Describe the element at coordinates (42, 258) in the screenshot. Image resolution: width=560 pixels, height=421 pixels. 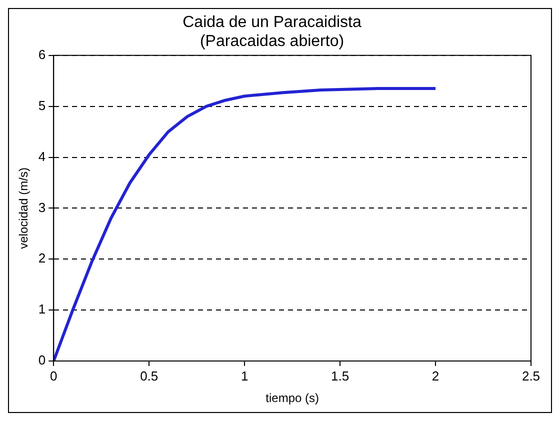
I see `y-tick-label: 2` at that location.